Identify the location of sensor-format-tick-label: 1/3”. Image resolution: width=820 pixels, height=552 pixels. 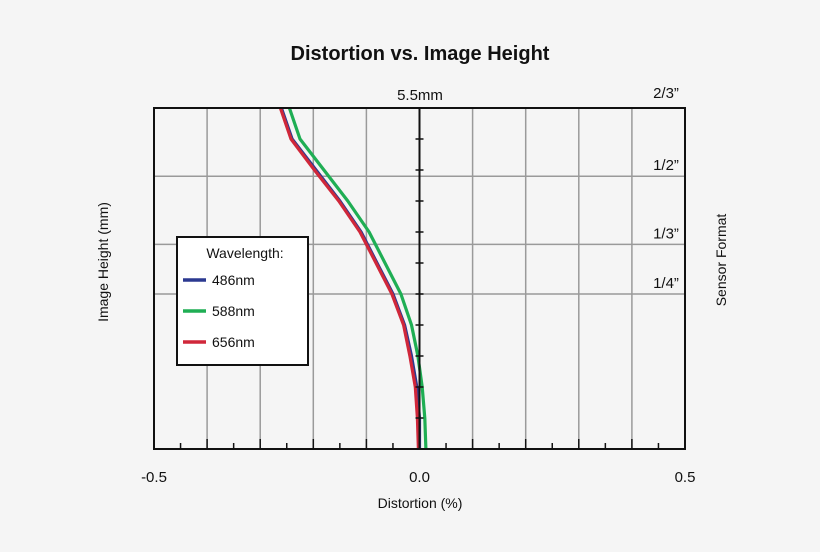
(666, 233).